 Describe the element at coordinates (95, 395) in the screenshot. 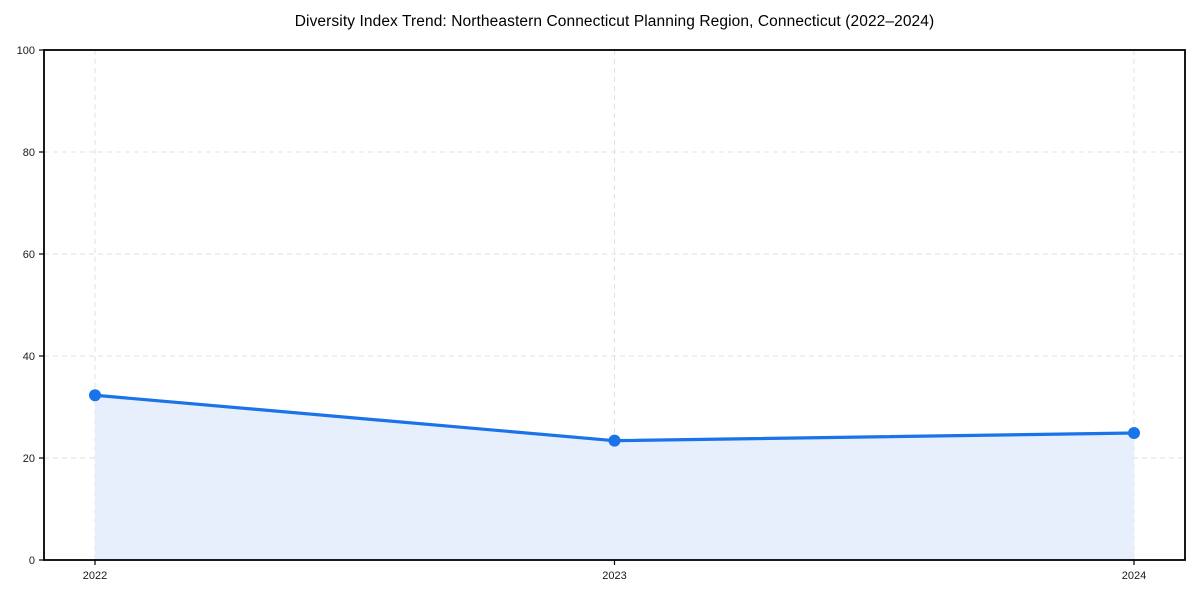

I see `data-point-2022` at that location.